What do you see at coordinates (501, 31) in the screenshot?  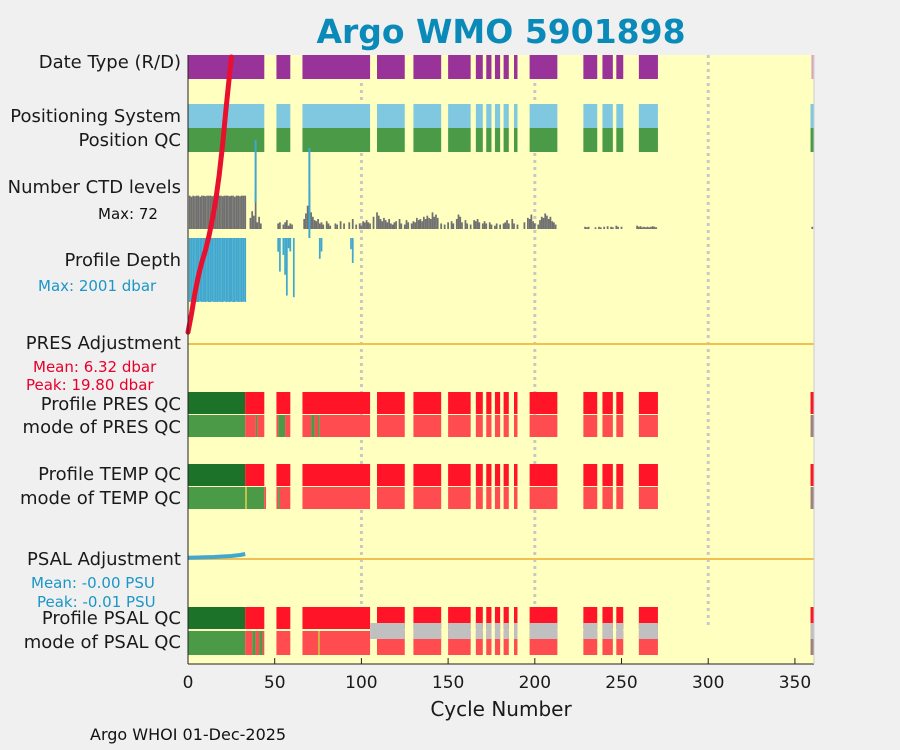 I see `chart-title: Argo WMO 5901898` at bounding box center [501, 31].